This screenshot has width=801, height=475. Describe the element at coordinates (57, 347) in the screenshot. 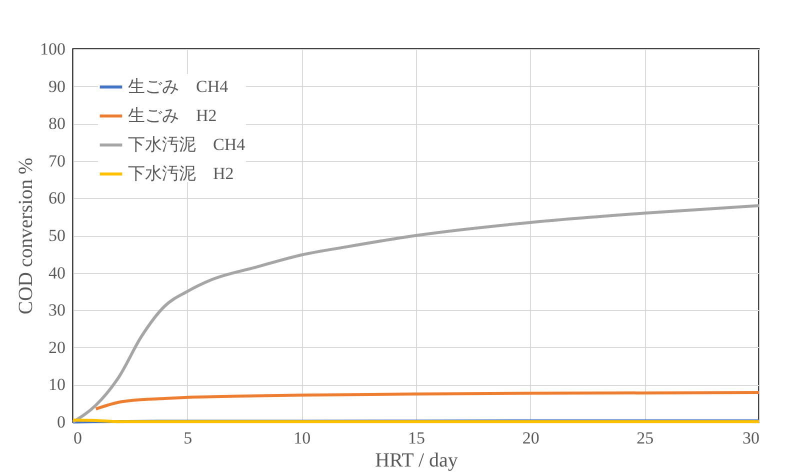

I see `y-tick-label: 20` at that location.